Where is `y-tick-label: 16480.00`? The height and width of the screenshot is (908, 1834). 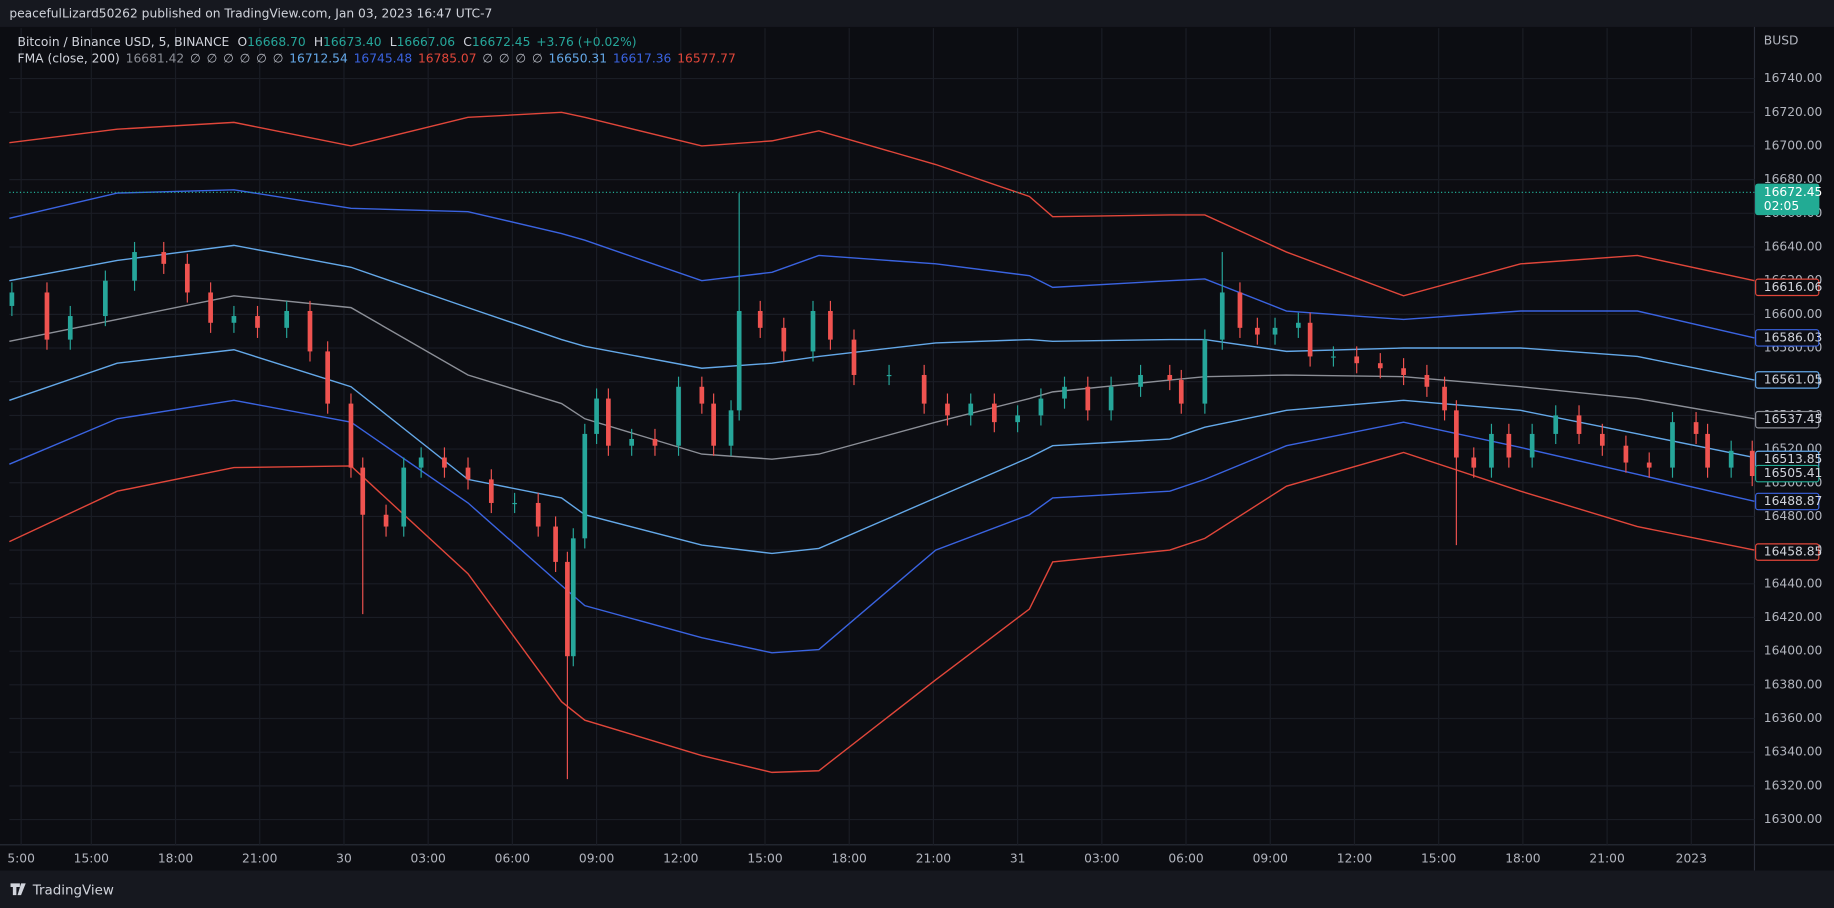 y-tick-label: 16480.00 is located at coordinates (1793, 516).